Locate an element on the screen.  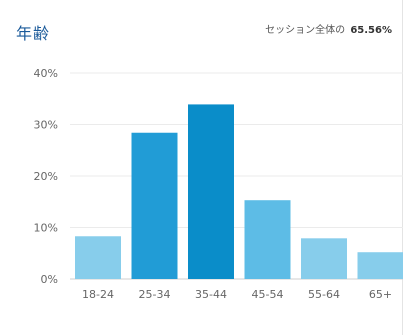
y-axis-labels: 0% 10% 20% 30% 40% is located at coordinates (46, 176).